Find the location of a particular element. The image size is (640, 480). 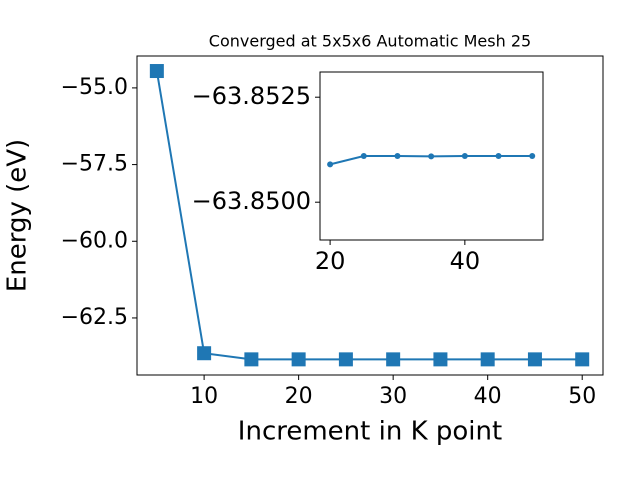

x-tick-label: 30 is located at coordinates (393, 396).